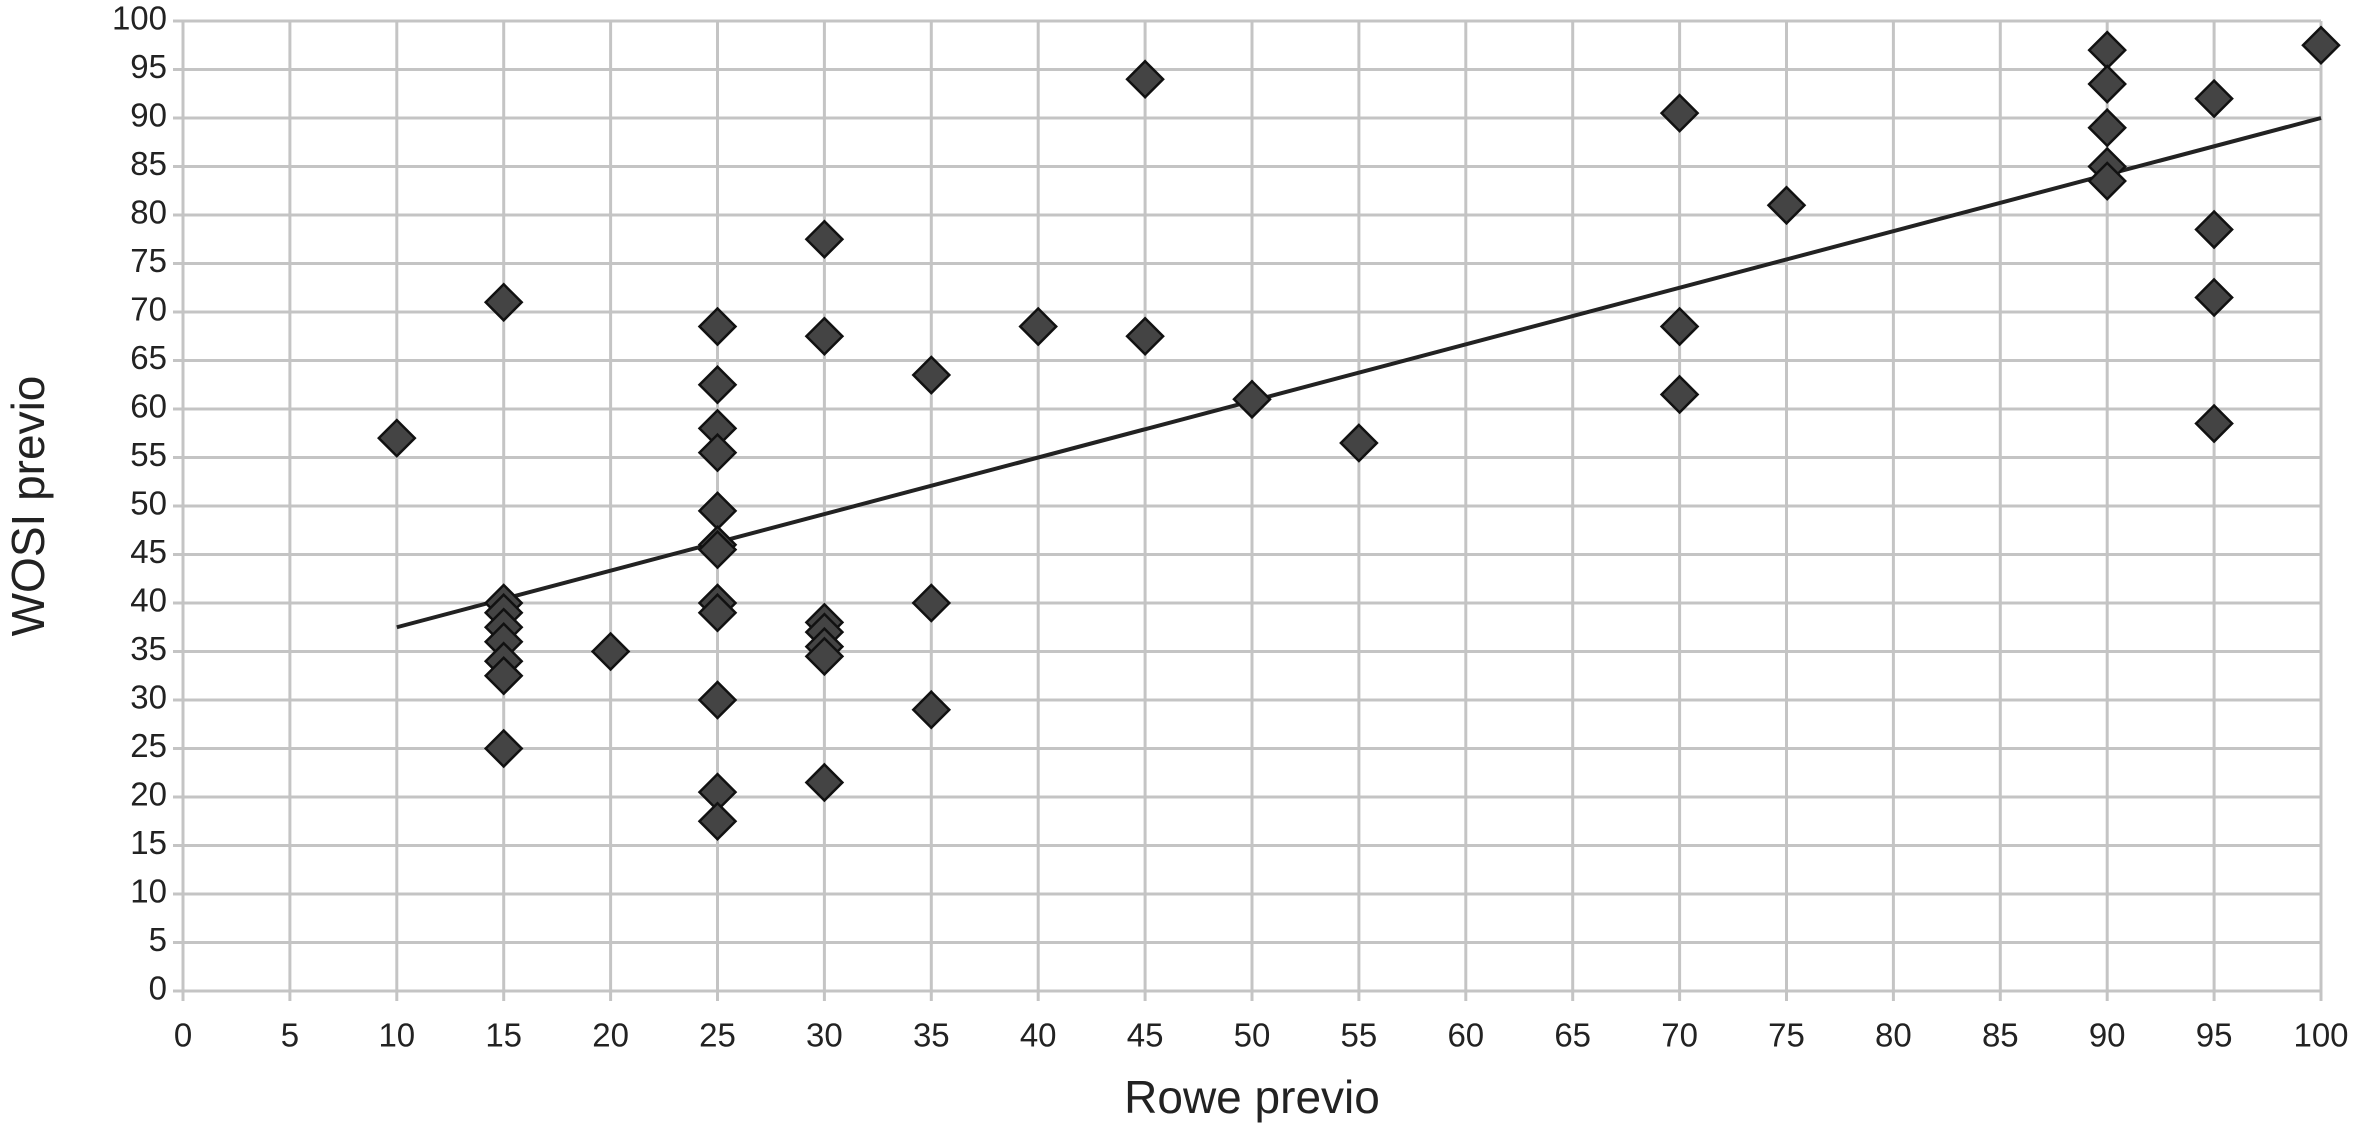 The image size is (2355, 1131). Describe the element at coordinates (2320, 1035) in the screenshot. I see `x-tick-label: 100` at that location.